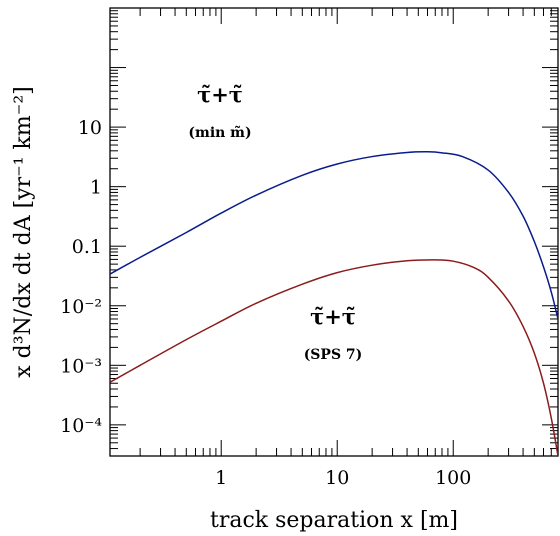 The width and height of the screenshot is (560, 536). Describe the element at coordinates (220, 94) in the screenshot. I see `annotation-blue-main: τ̃+τ̃` at that location.